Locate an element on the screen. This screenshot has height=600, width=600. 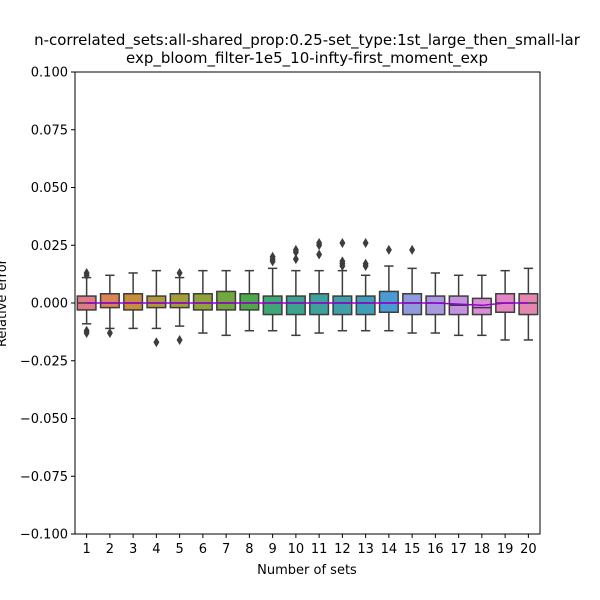
mean-line is located at coordinates (307, 304).